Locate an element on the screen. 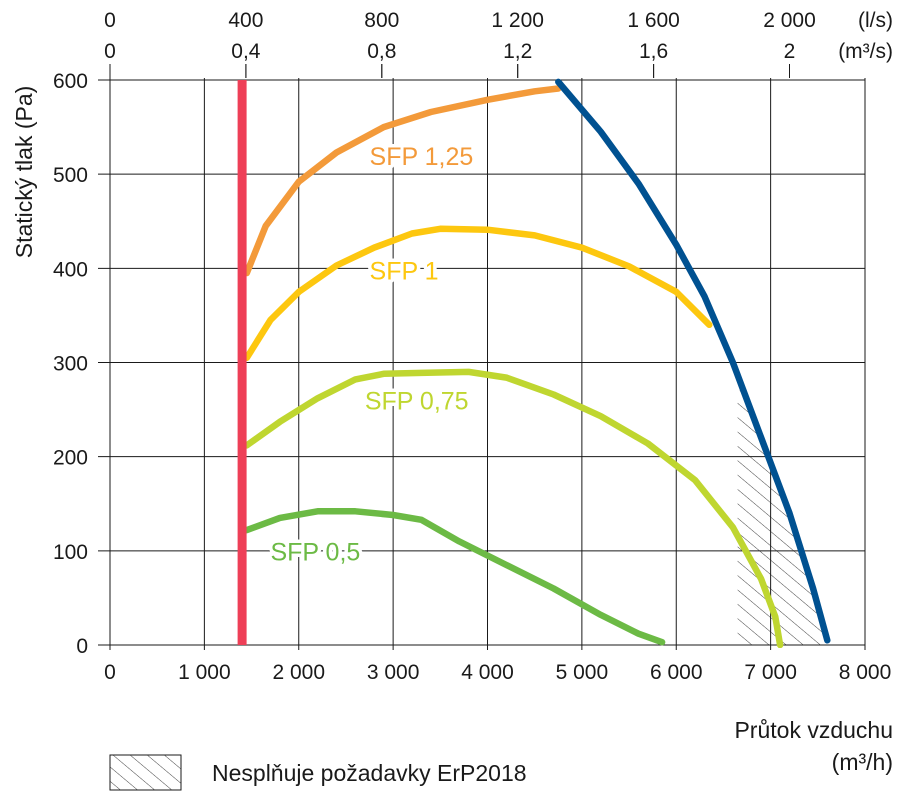 This screenshot has height=805, width=897. y-tick-label: 600 is located at coordinates (70, 81).